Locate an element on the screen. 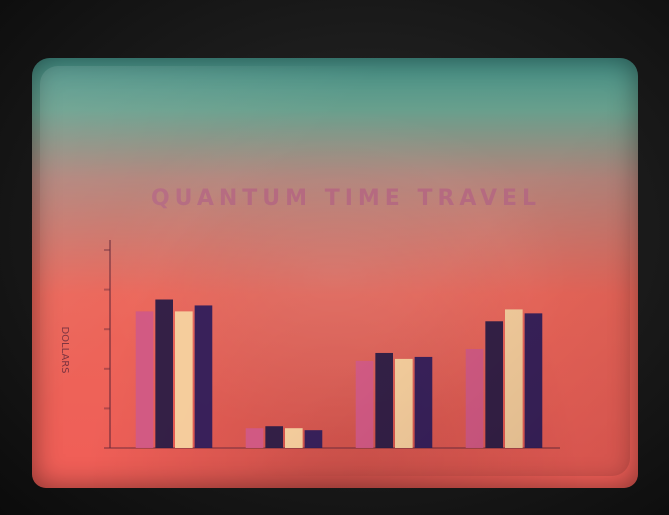 The image size is (669, 515). y-axis-label: DOLLARS is located at coordinates (64, 349).